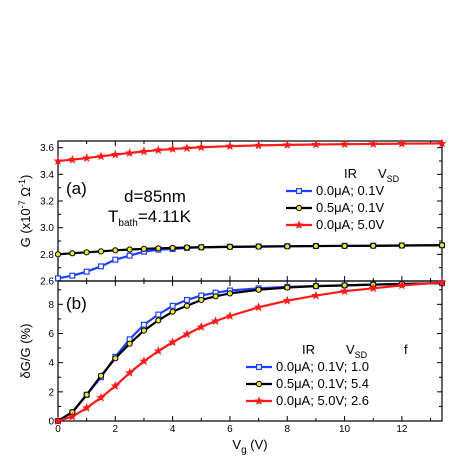 This screenshot has height=457, width=476. Describe the element at coordinates (287, 429) in the screenshot. I see `x-tick-label: 8` at that location.